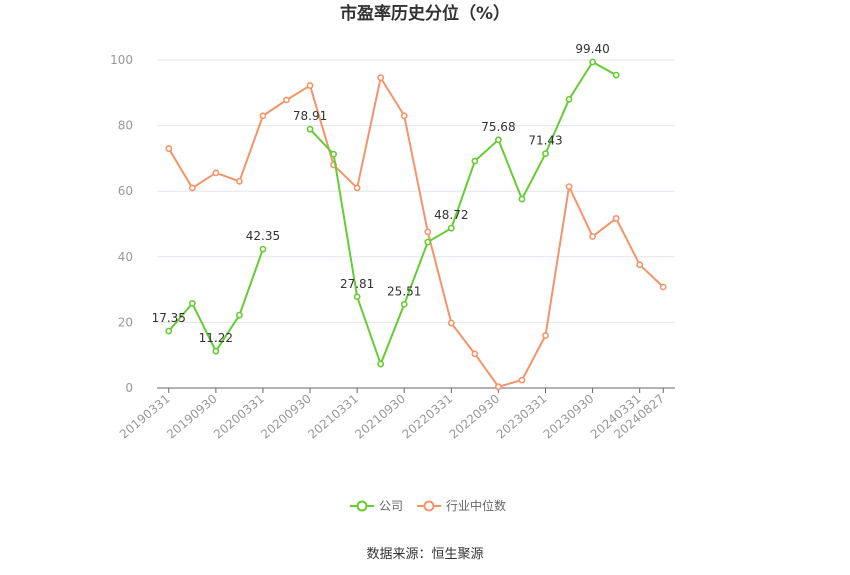 The image size is (850, 575). What do you see at coordinates (216, 338) in the screenshot?
I see `data-label: 11.22` at bounding box center [216, 338].